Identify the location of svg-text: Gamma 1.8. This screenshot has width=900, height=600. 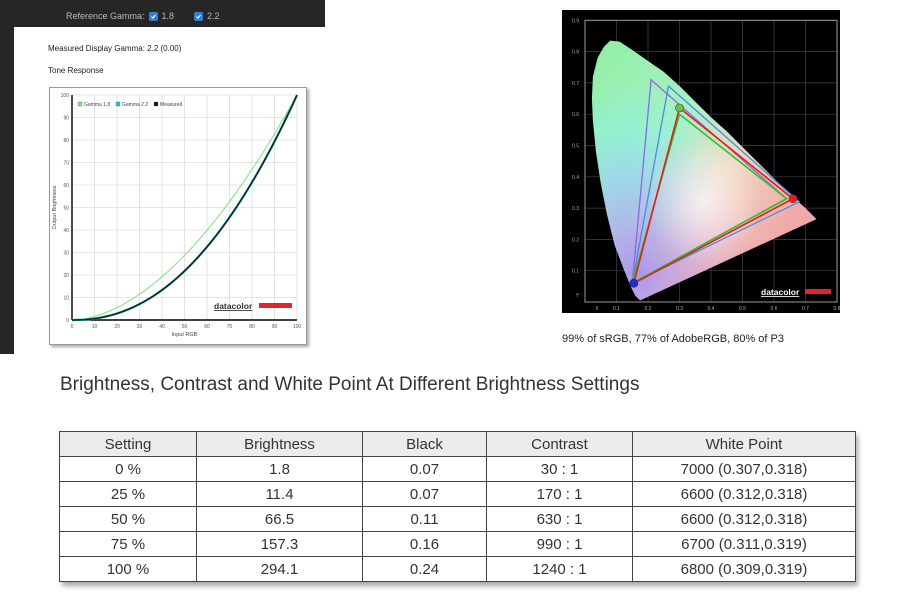
(97, 105).